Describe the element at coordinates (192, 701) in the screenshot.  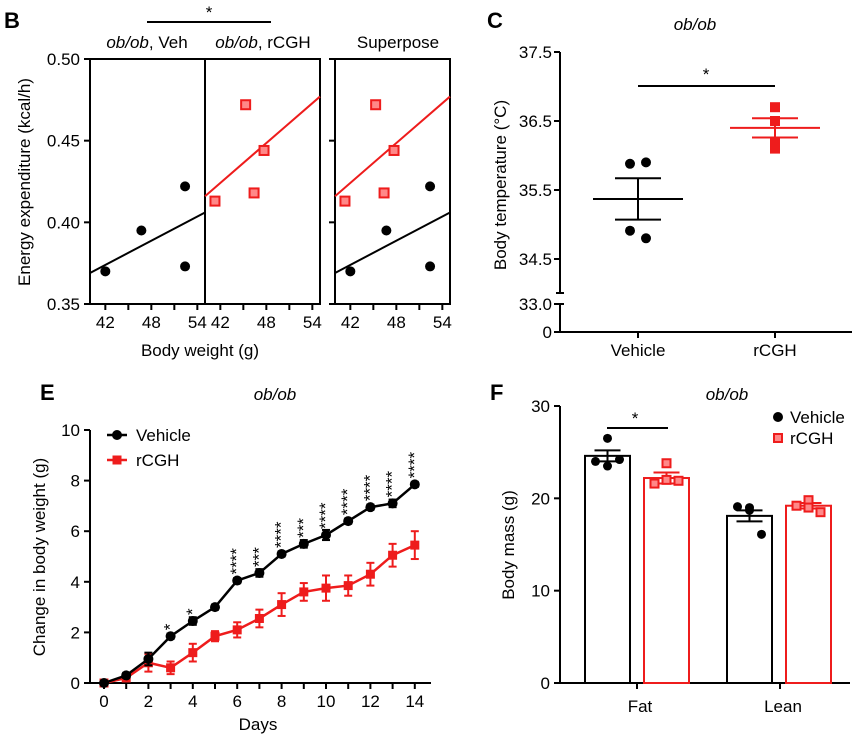
I see `e-x-tick-label: 4` at that location.